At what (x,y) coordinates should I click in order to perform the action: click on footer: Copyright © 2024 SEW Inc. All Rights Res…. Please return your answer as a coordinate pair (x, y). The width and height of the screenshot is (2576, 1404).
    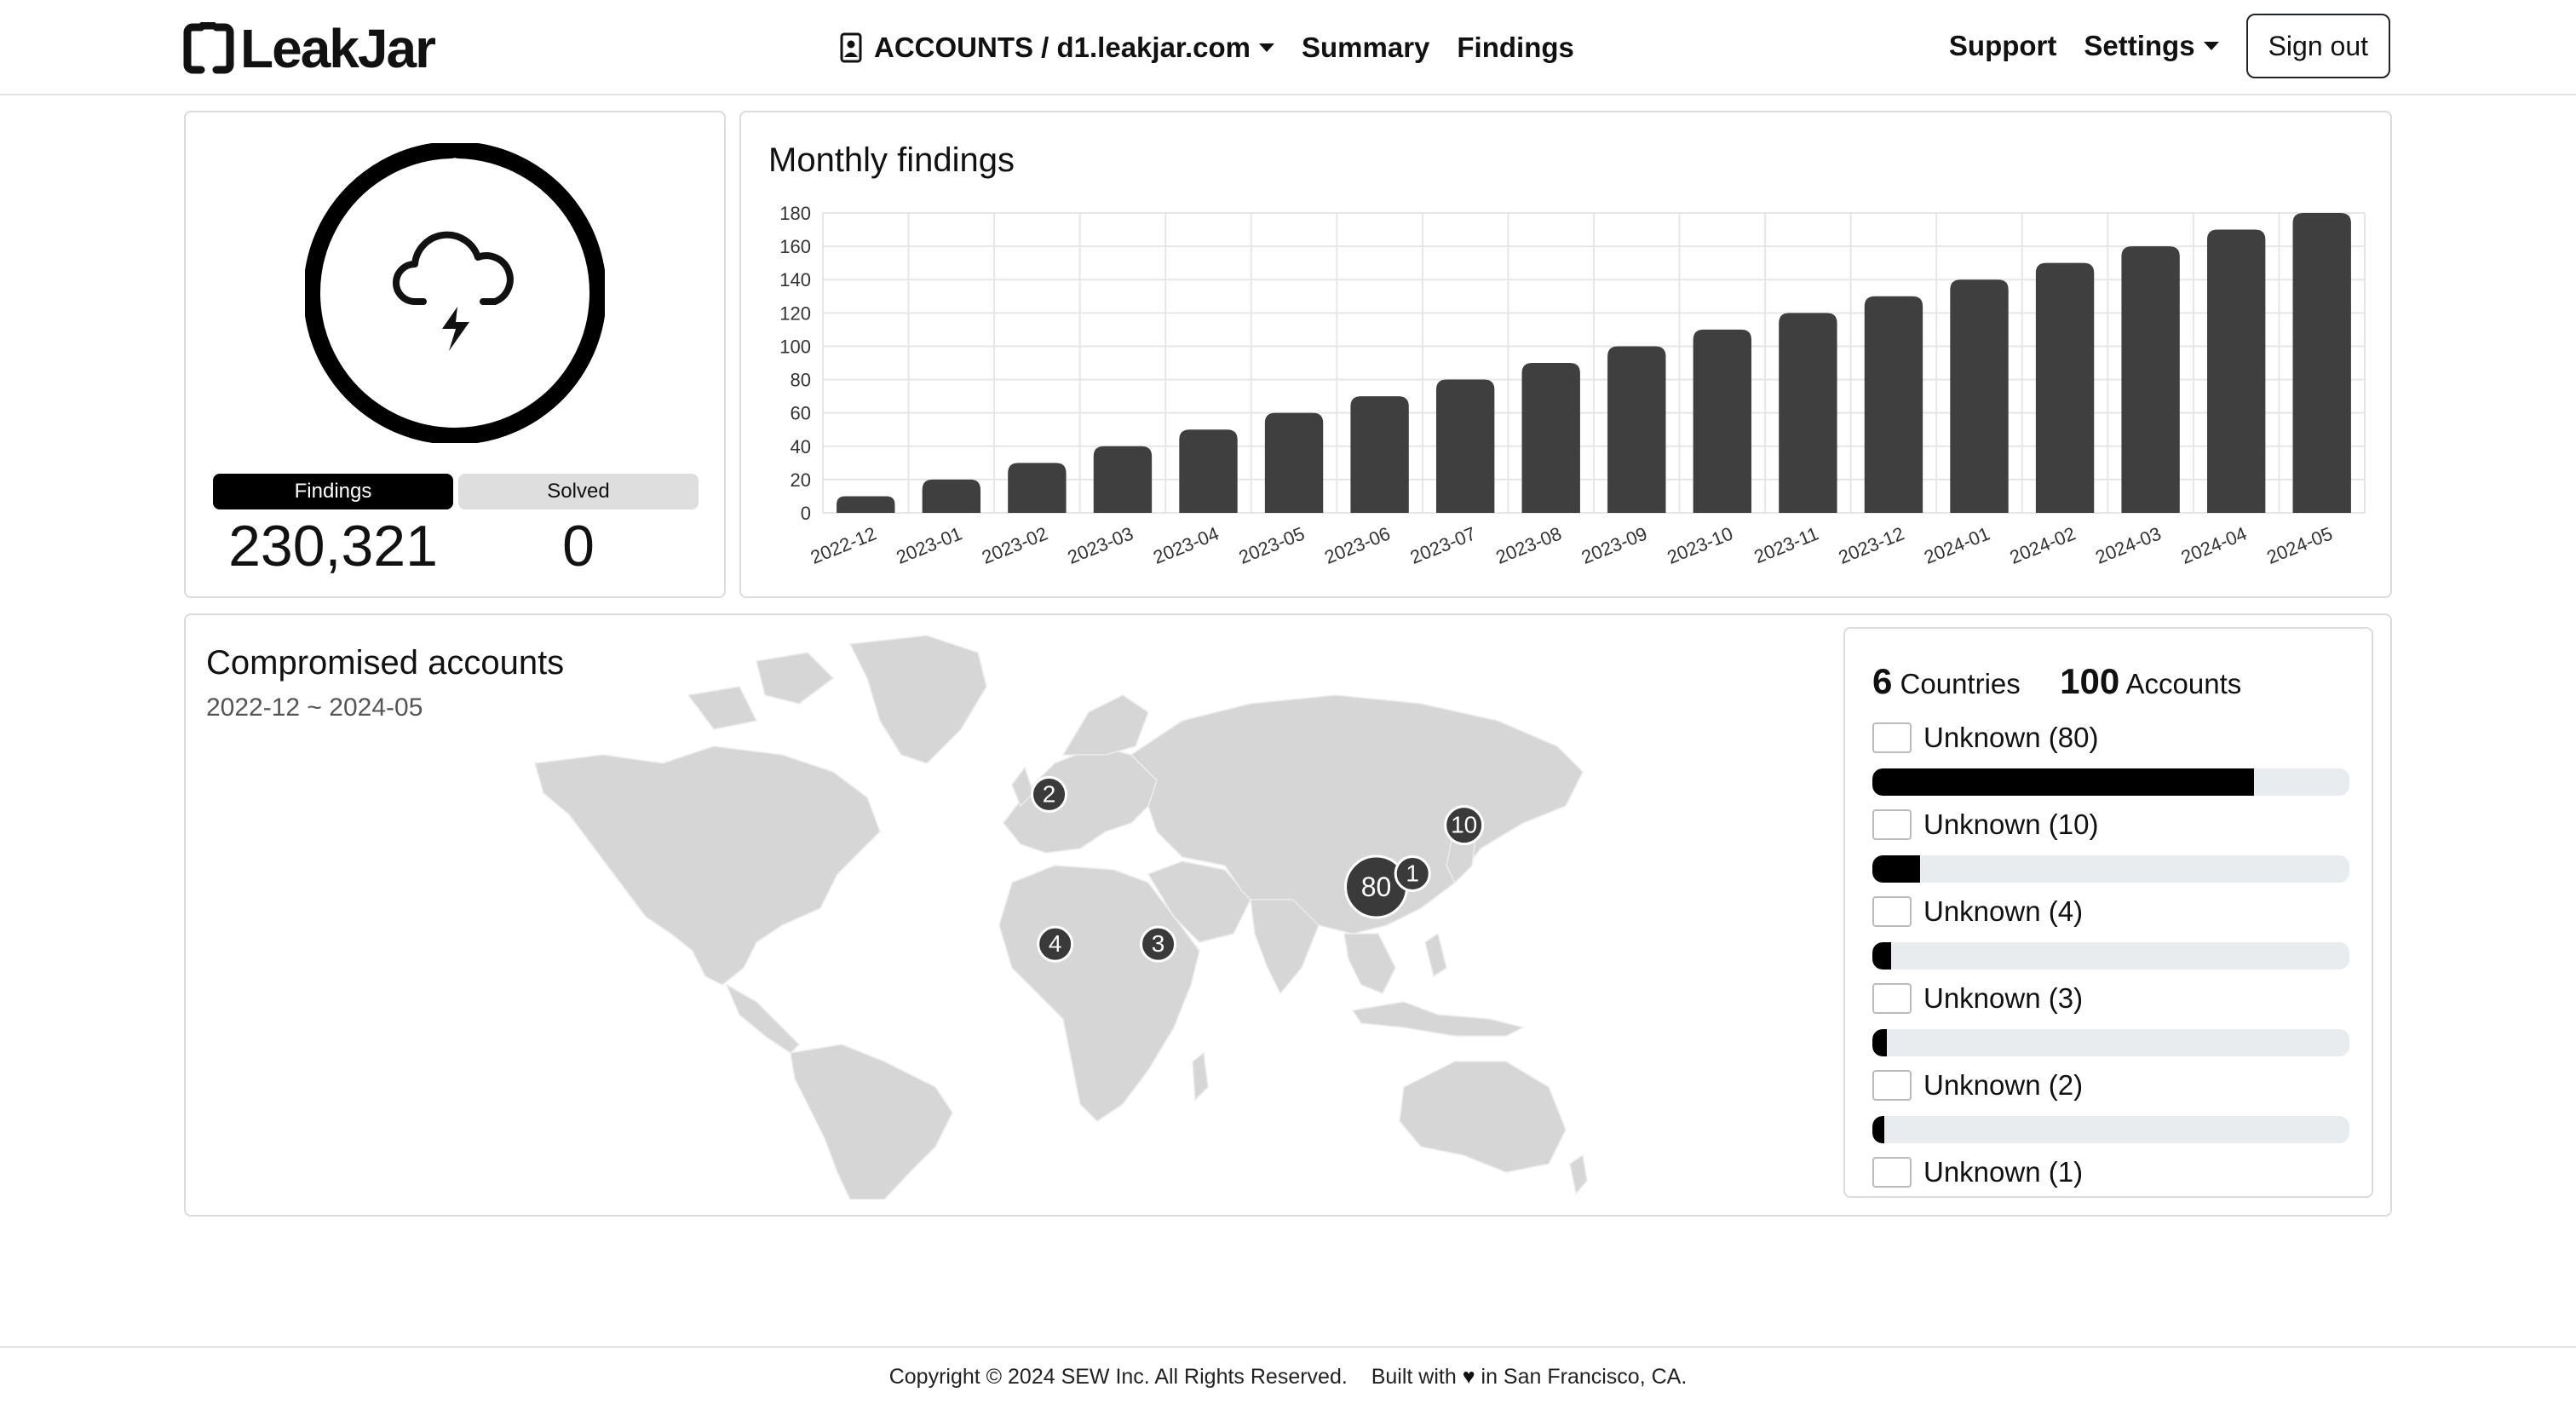
    Looking at the image, I should click on (1288, 1375).